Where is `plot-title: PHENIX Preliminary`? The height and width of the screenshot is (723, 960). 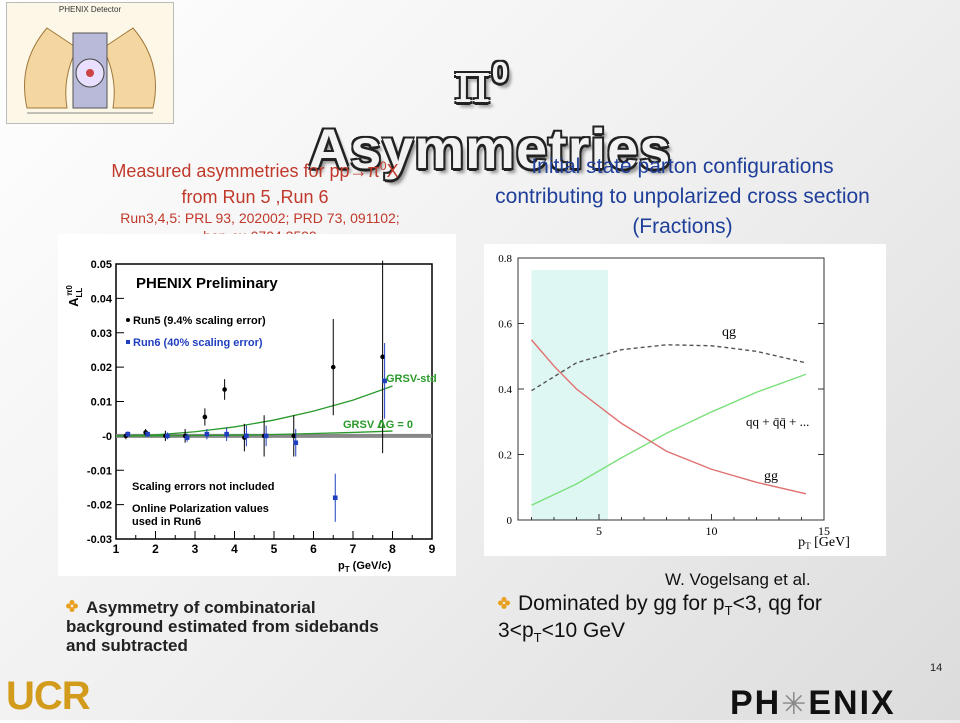 plot-title: PHENIX Preliminary is located at coordinates (207, 283).